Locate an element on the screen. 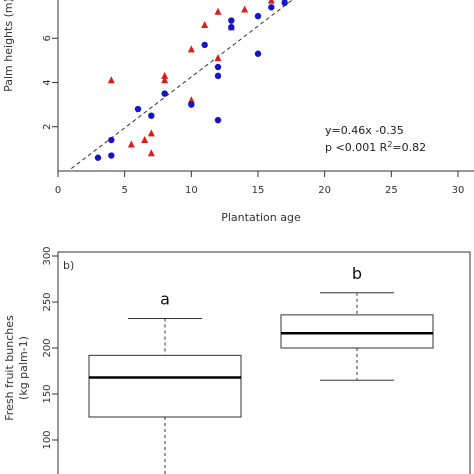 Image resolution: width=474 pixels, height=474 pixels. y-ticks: 50100150200250300 is located at coordinates (50, 348).